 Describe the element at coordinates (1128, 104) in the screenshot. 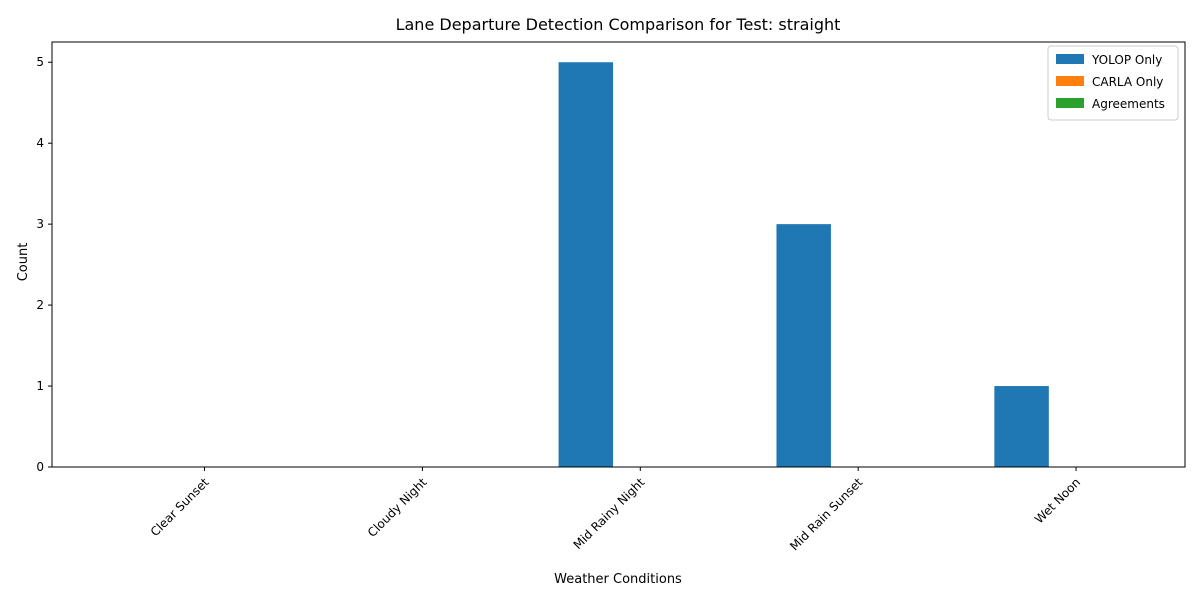

I see `legend-label: Agreements` at that location.